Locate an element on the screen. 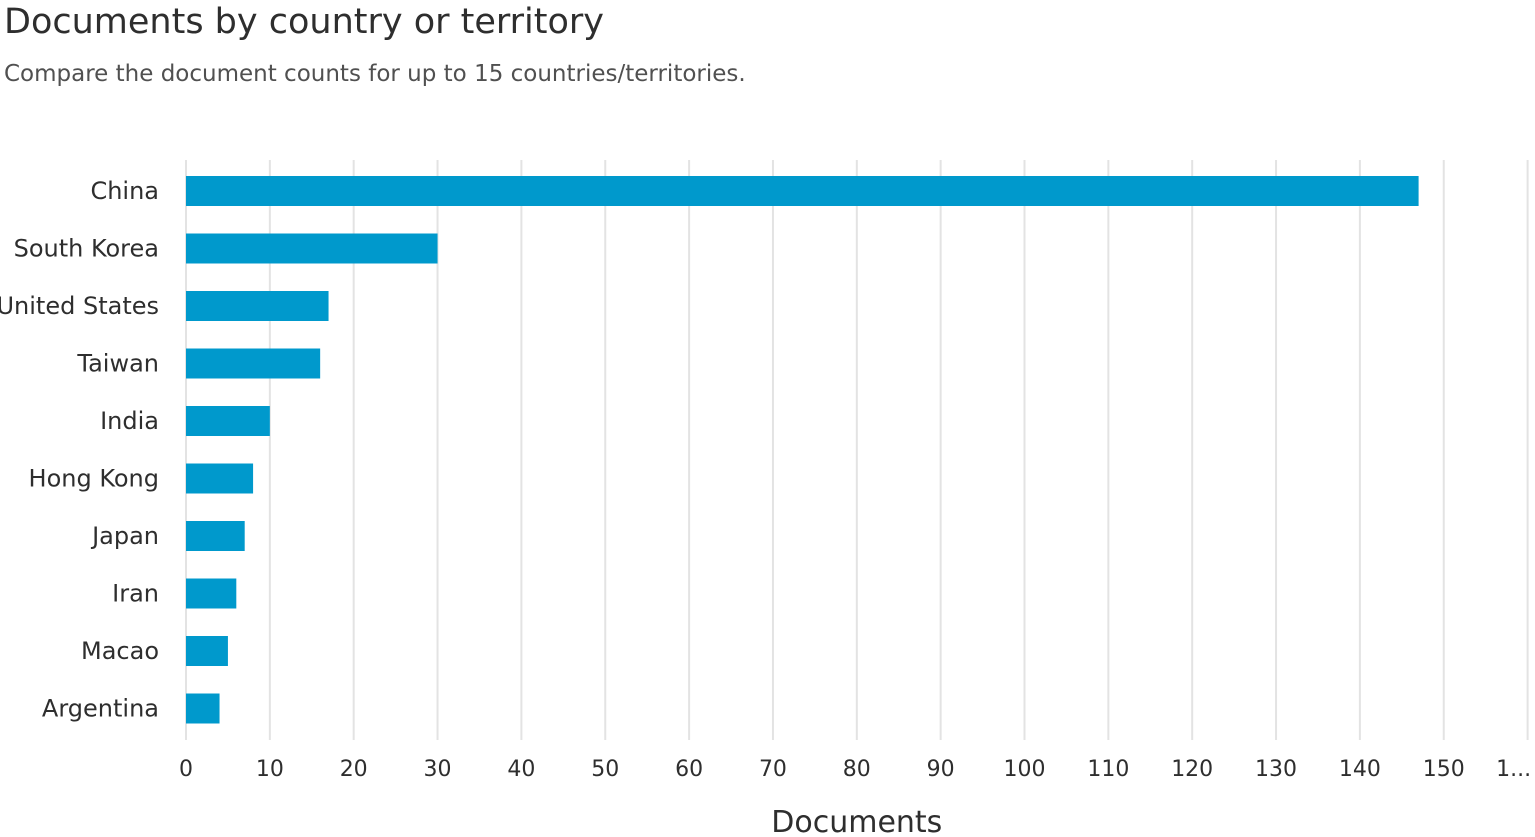  category-label: India is located at coordinates (129, 421).